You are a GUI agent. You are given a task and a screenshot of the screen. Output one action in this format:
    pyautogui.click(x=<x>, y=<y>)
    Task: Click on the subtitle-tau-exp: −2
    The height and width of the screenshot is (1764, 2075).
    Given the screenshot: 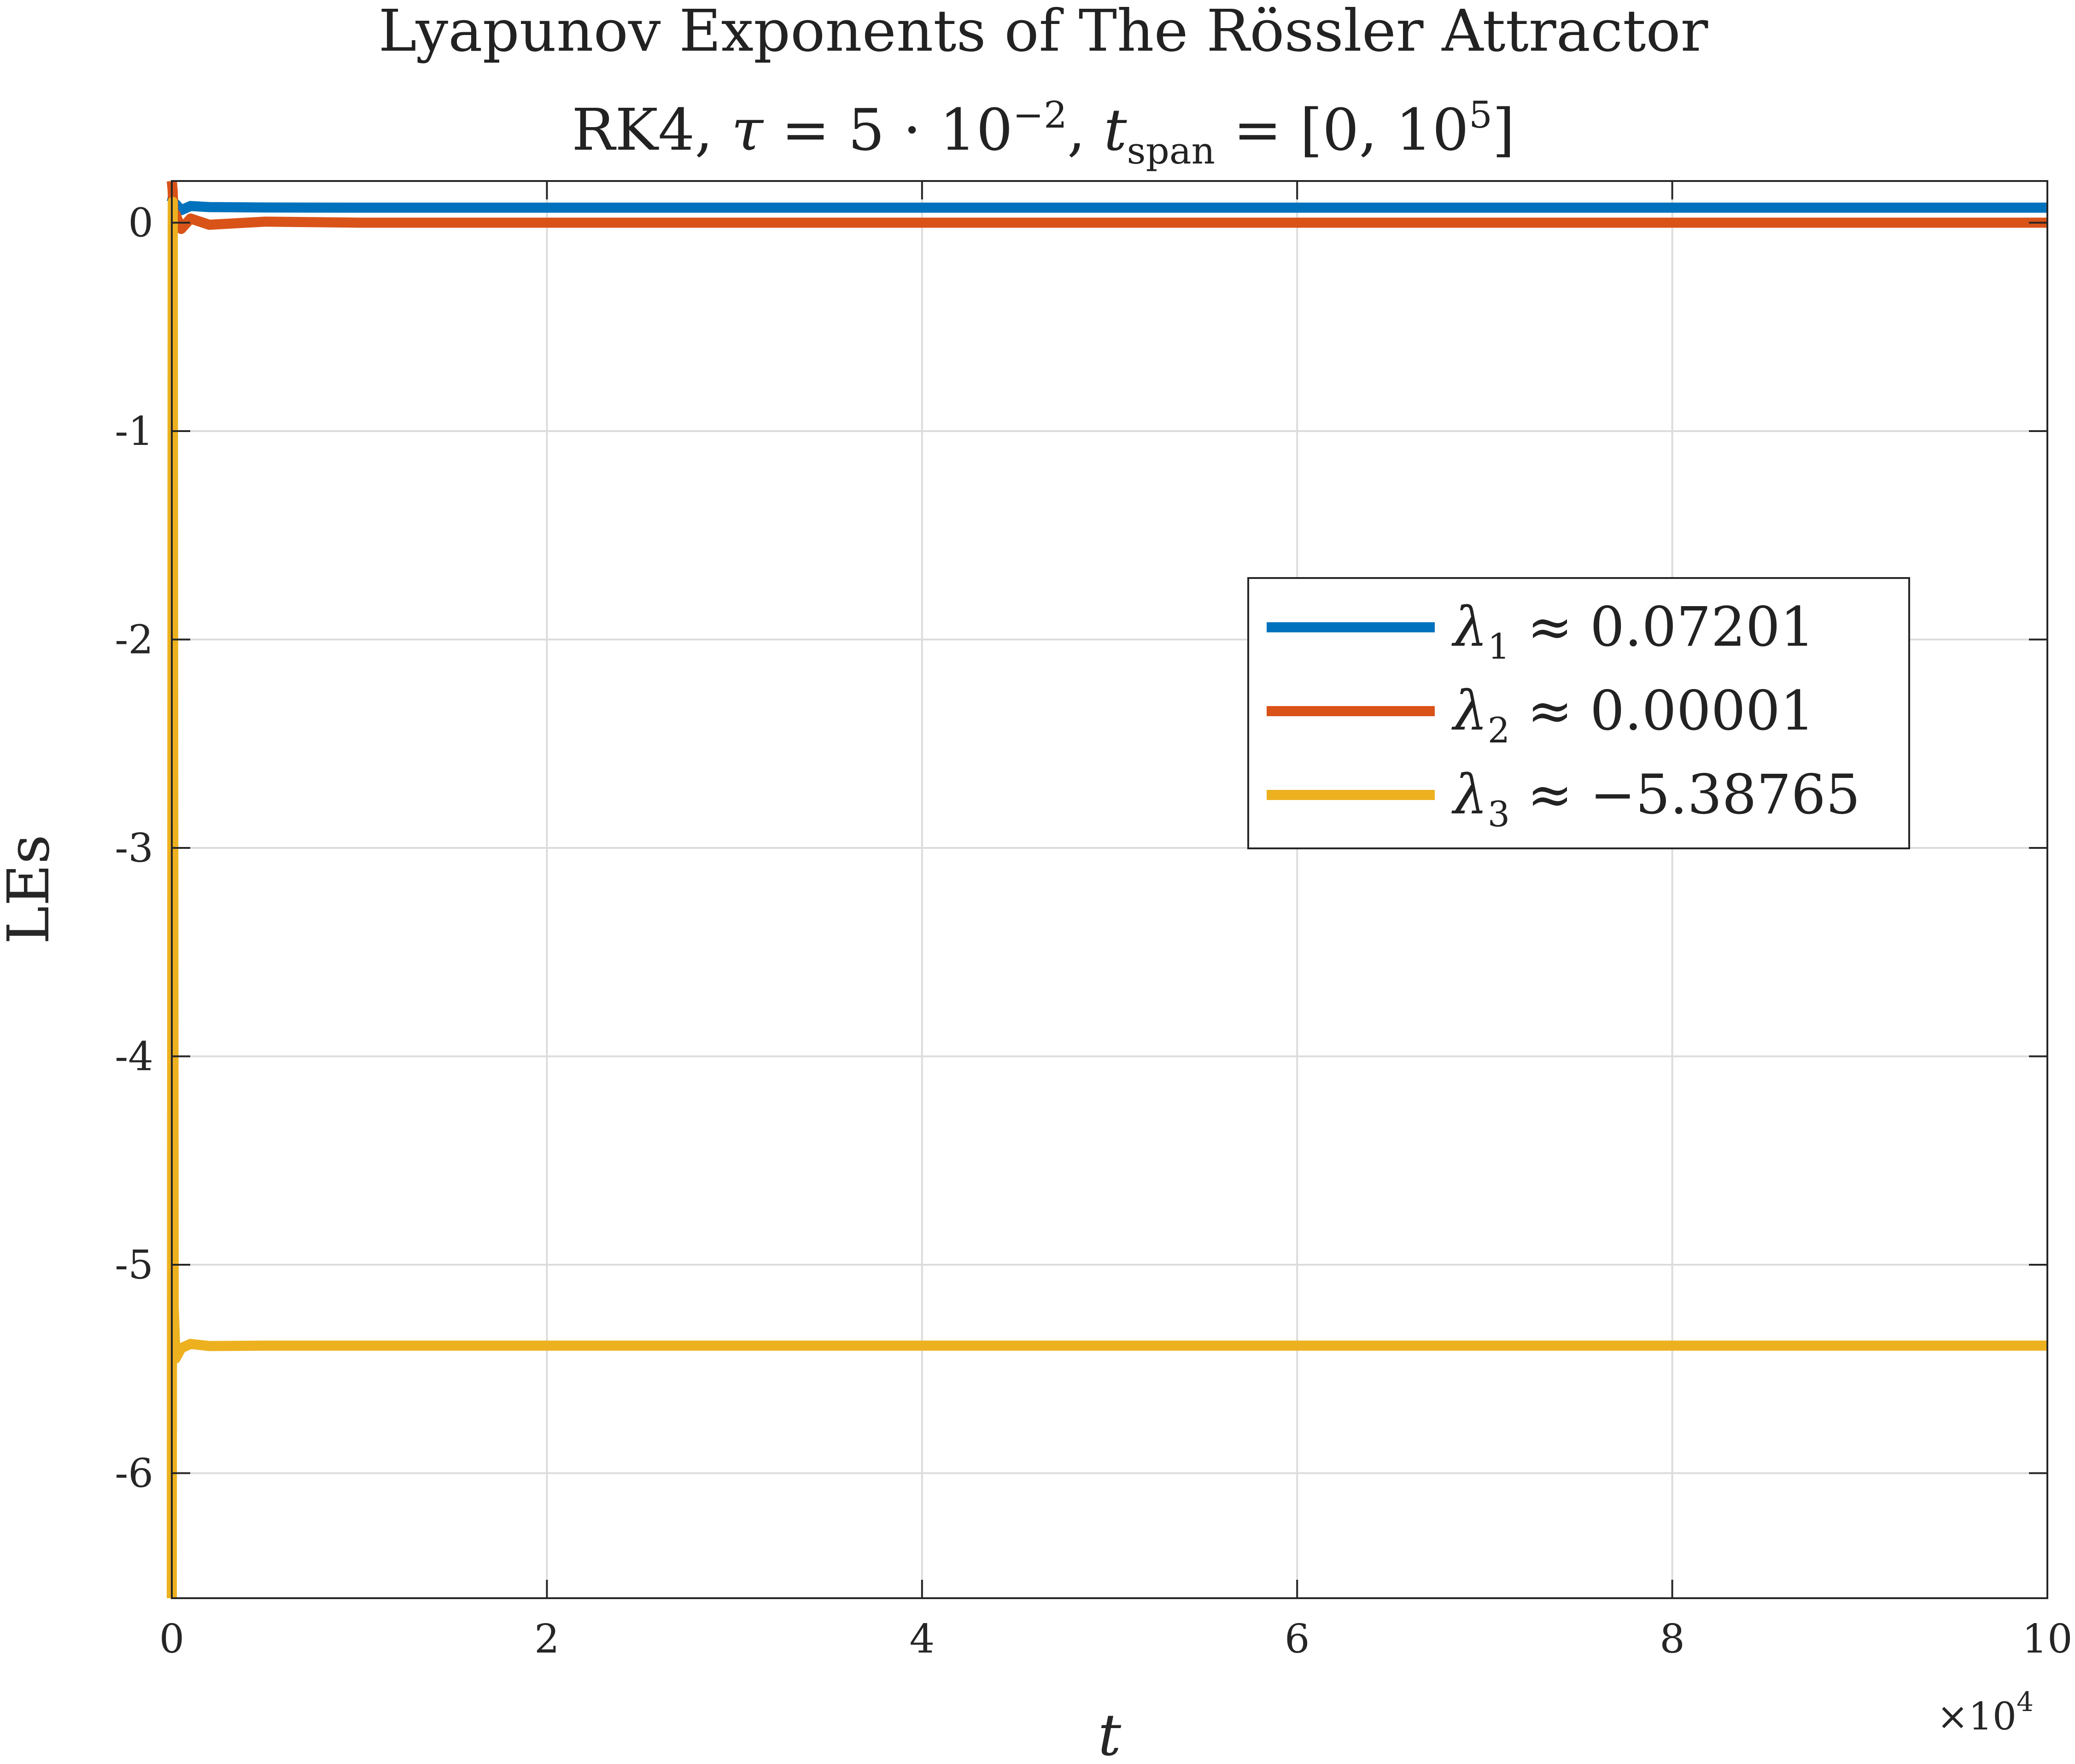 What is the action you would take?
    pyautogui.click(x=1040, y=114)
    